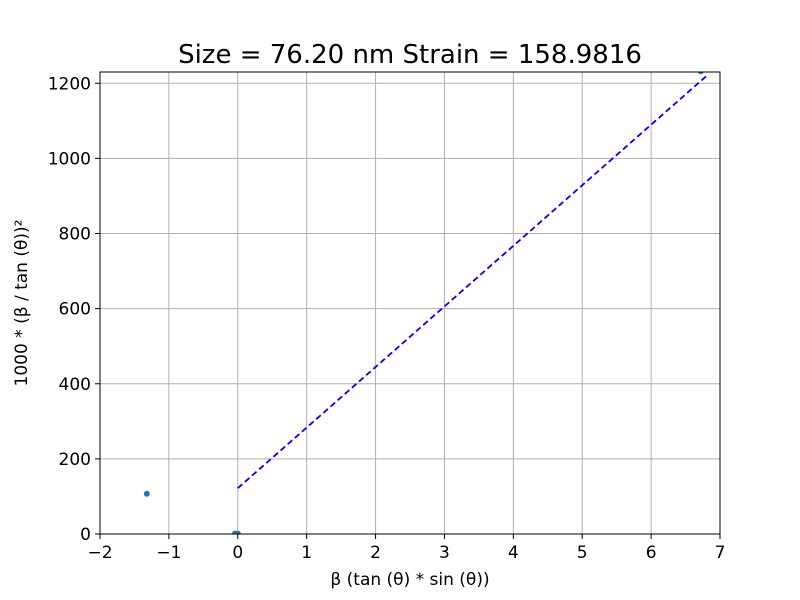 The height and width of the screenshot is (600, 800). What do you see at coordinates (168, 553) in the screenshot?
I see `x-tick-label: −1` at bounding box center [168, 553].